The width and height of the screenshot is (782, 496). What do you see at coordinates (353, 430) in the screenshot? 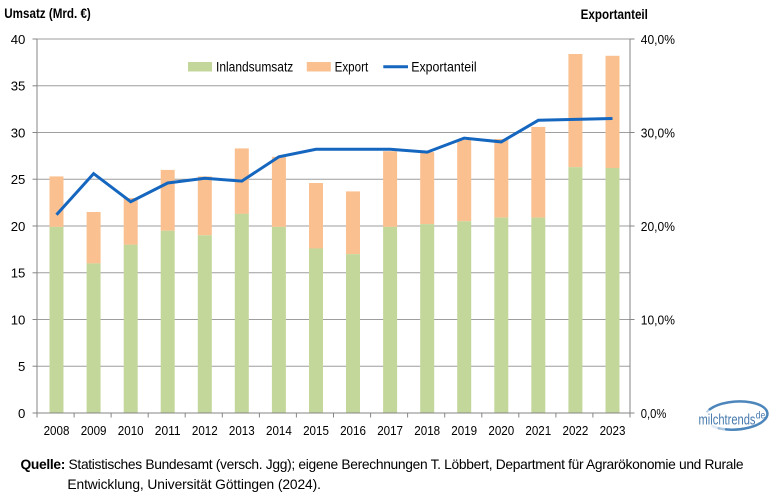
I see `svg-text: 2016` at bounding box center [353, 430].